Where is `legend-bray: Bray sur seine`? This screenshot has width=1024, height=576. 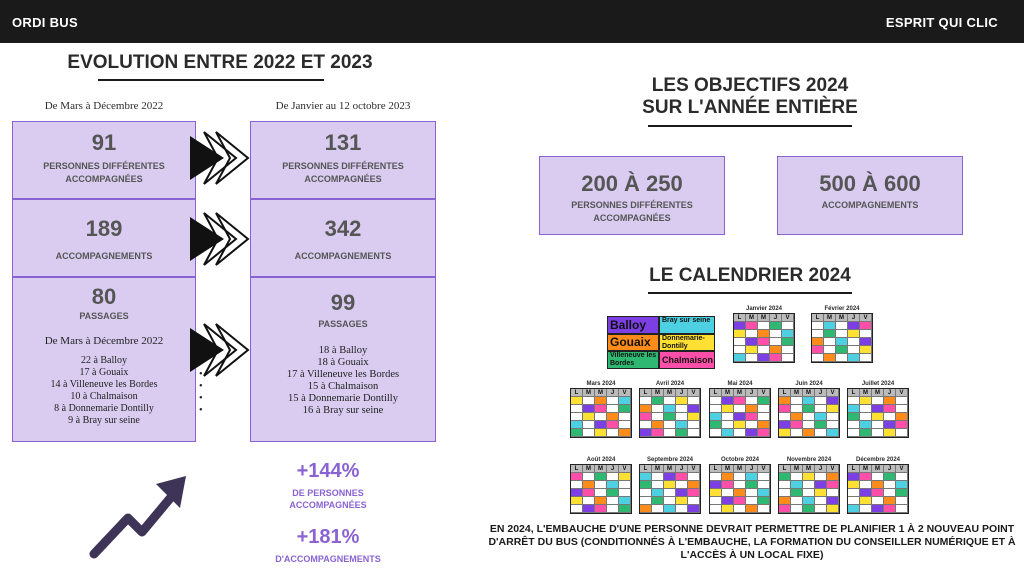 legend-bray: Bray sur seine is located at coordinates (687, 325).